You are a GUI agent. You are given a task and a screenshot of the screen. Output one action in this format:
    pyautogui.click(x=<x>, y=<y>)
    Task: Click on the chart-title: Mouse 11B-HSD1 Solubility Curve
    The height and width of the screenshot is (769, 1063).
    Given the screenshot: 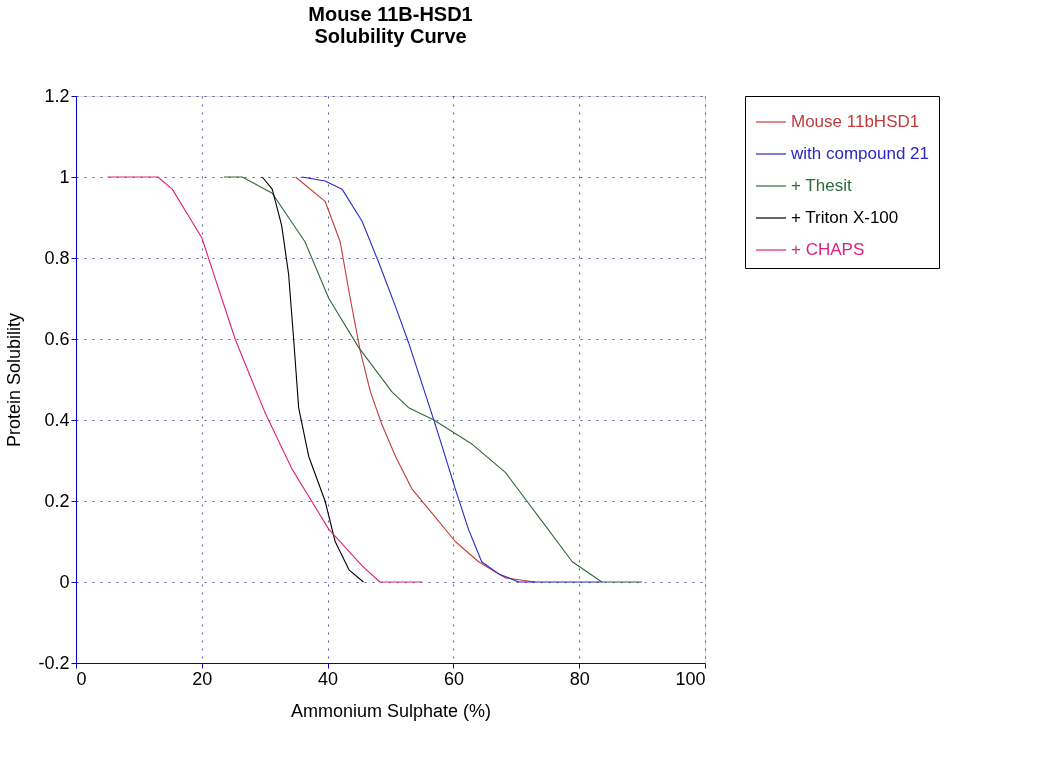 What is the action you would take?
    pyautogui.click(x=390, y=25)
    